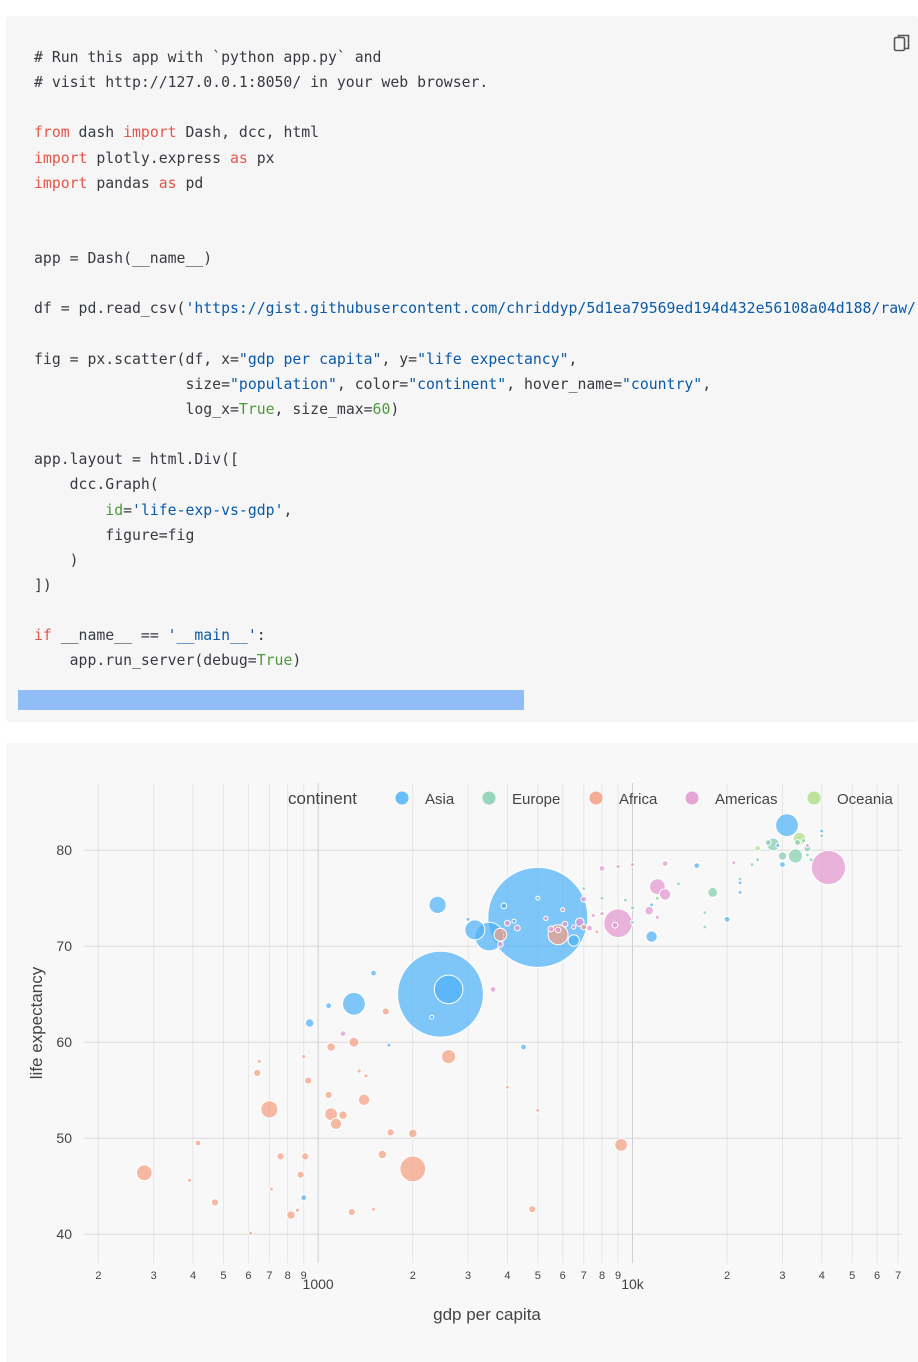 This screenshot has height=1362, width=918. I want to click on legend: continent Asia Europe Africa Americas Oceania, so click(591, 798).